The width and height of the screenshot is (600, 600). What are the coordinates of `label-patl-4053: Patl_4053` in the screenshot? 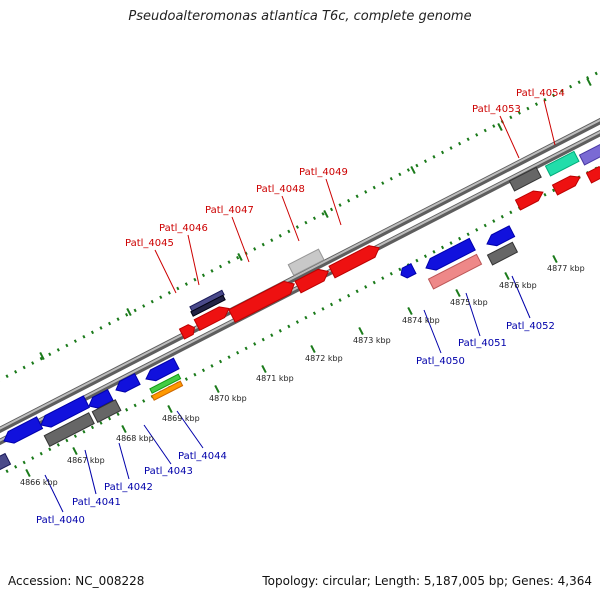 It's located at (496, 109).